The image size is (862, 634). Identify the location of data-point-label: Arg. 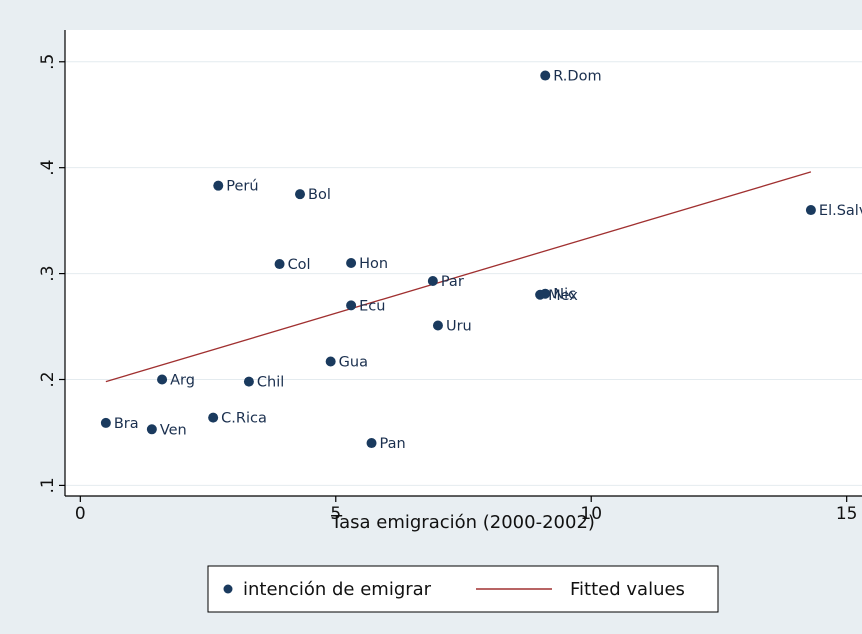
(182, 381).